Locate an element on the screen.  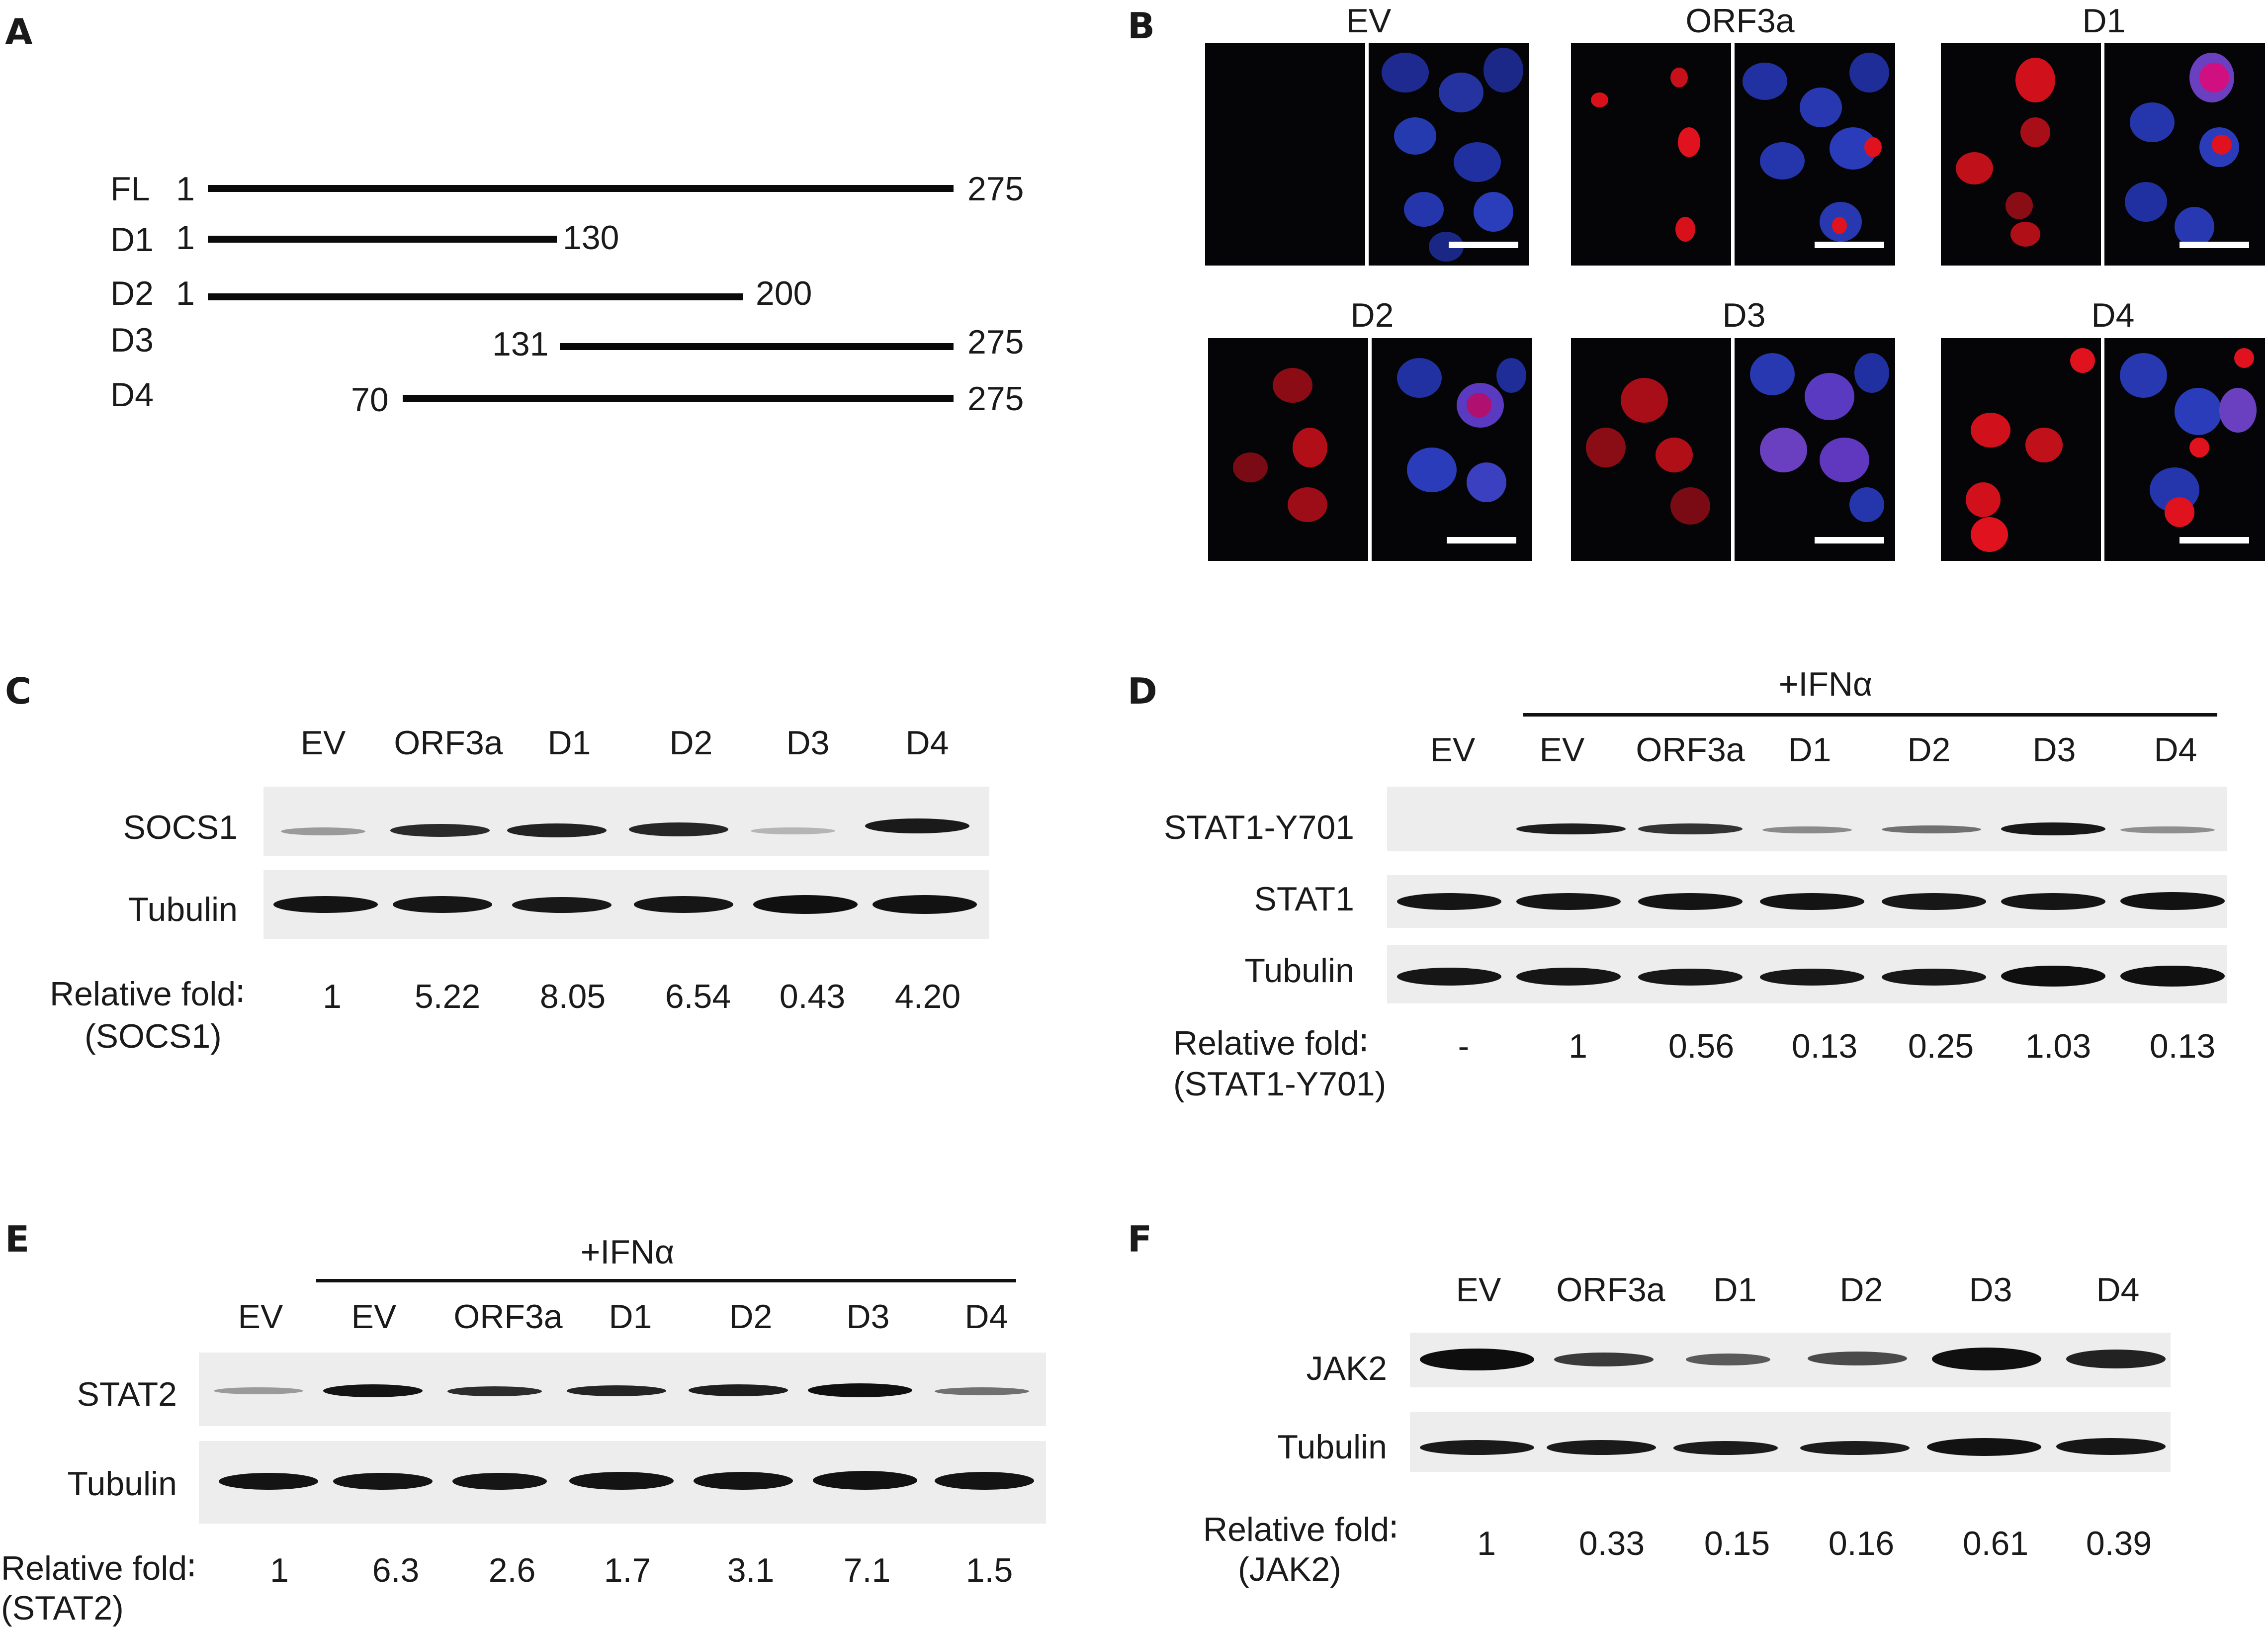
panel-label-e: E is located at coordinates (17, 1239).